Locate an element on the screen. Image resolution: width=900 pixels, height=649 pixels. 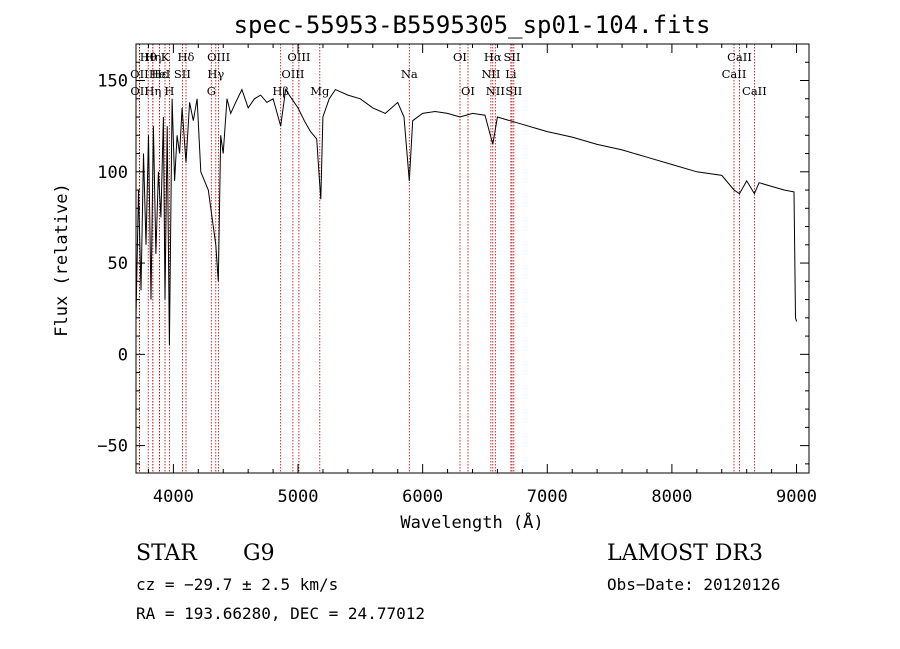
x-tick-label: 5000 is located at coordinates (298, 497).